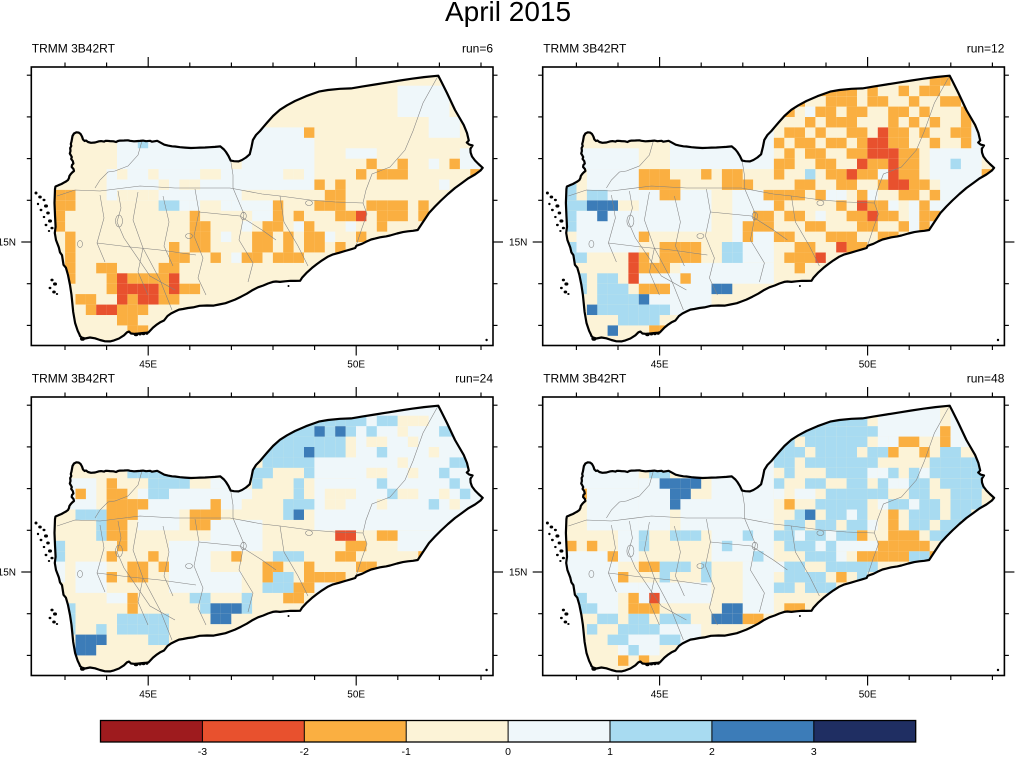 The height and width of the screenshot is (762, 1015). I want to click on svg-text: April 2015, so click(508, 13).